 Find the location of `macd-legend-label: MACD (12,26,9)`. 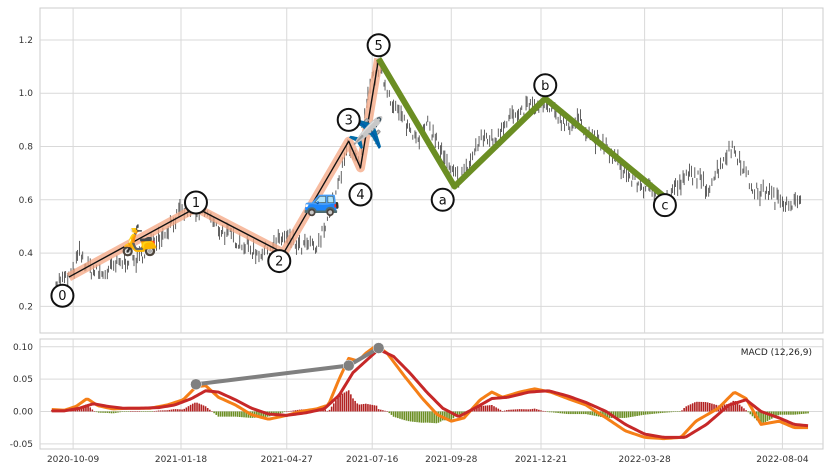

macd-legend-label: MACD (12,26,9) is located at coordinates (776, 353).